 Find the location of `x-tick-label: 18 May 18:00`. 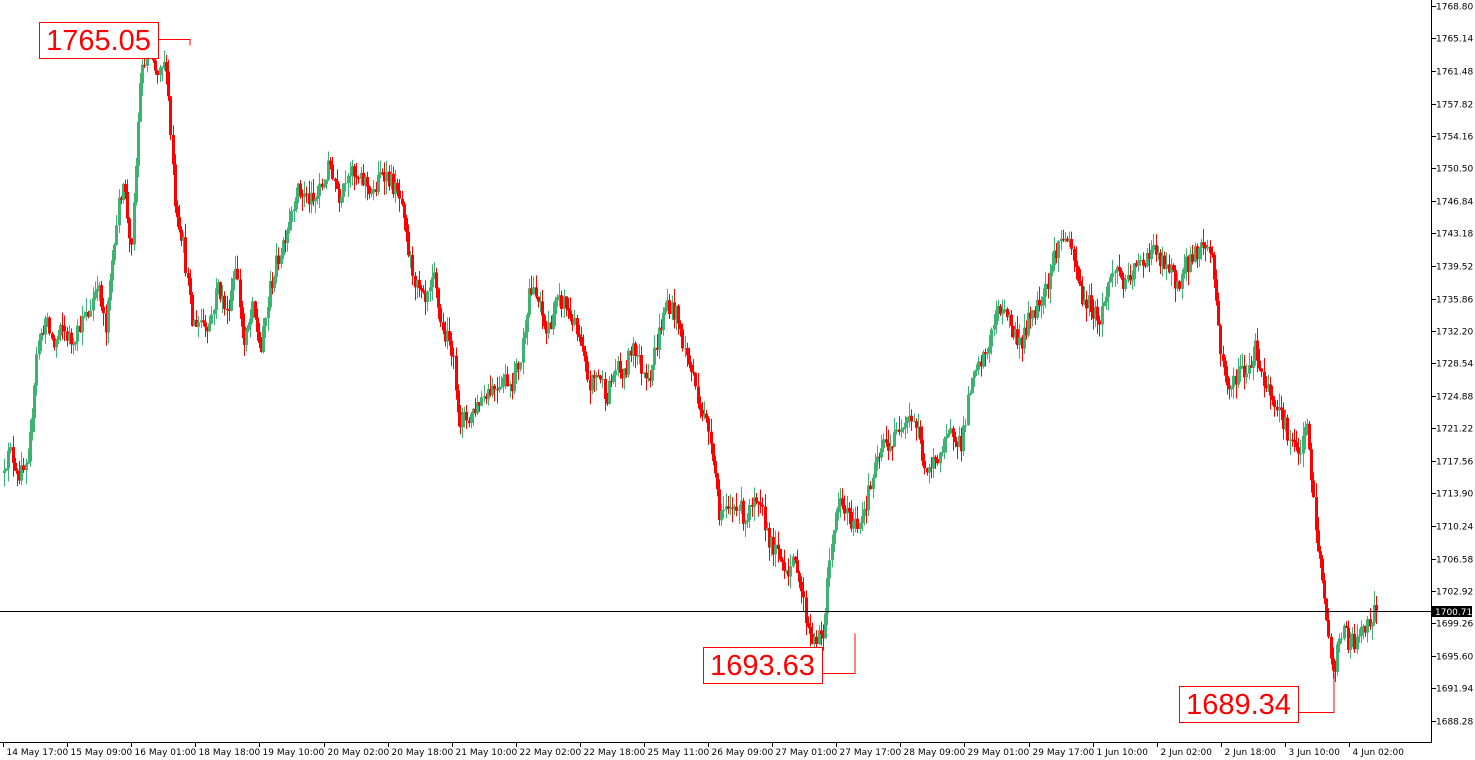

x-tick-label: 18 May 18:00 is located at coordinates (230, 753).